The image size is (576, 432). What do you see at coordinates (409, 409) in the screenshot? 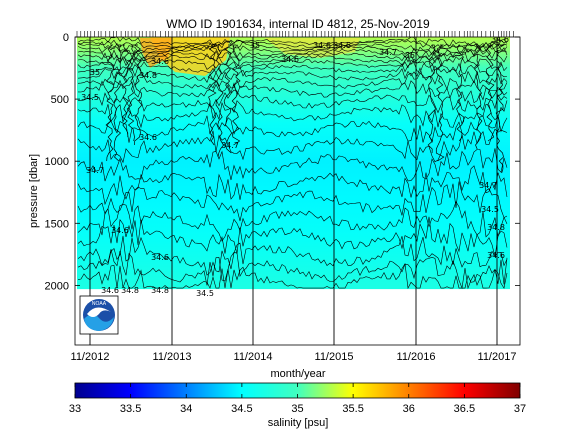
I see `colorbar-tick-label: 36` at bounding box center [409, 409].